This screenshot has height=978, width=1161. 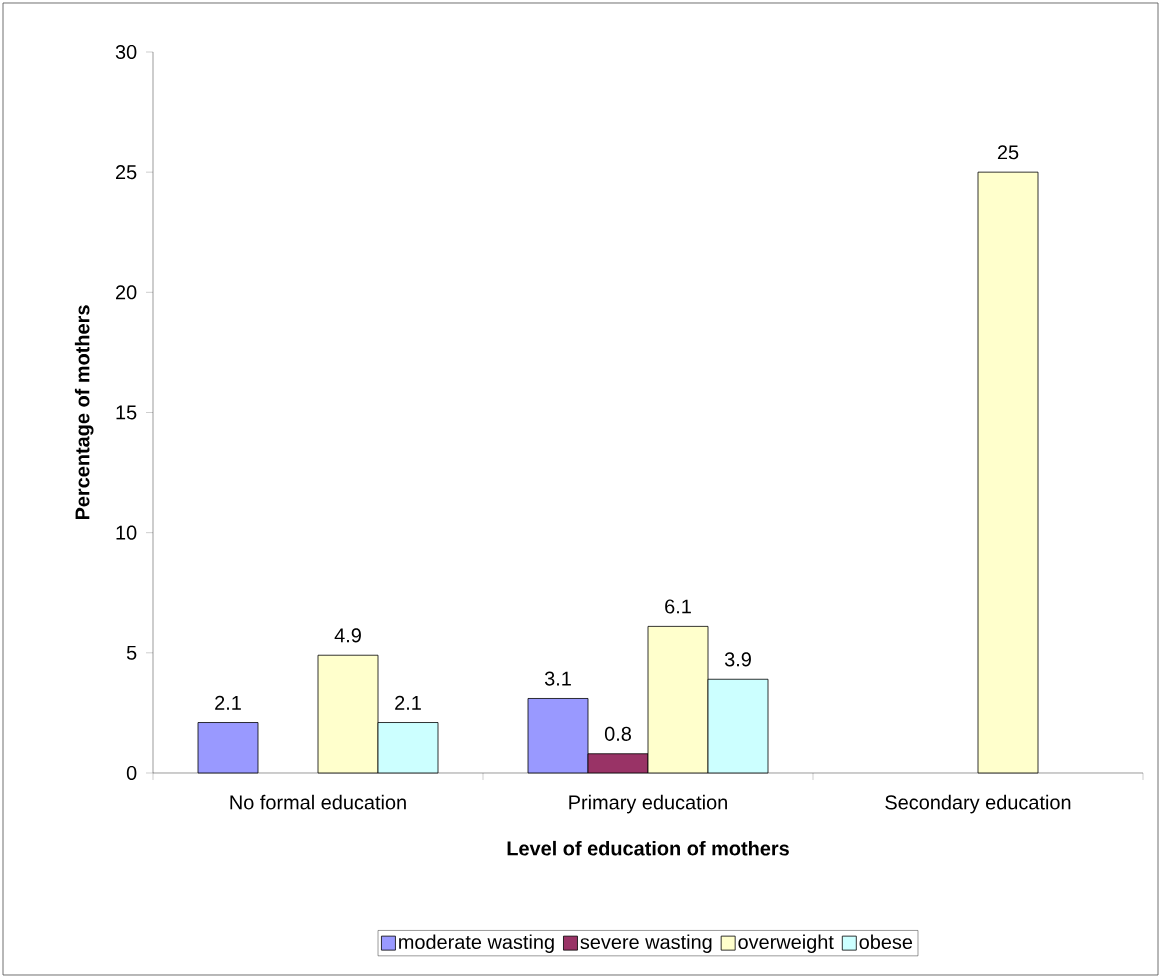 I want to click on x-tick-label: No formal education, so click(x=318, y=802).